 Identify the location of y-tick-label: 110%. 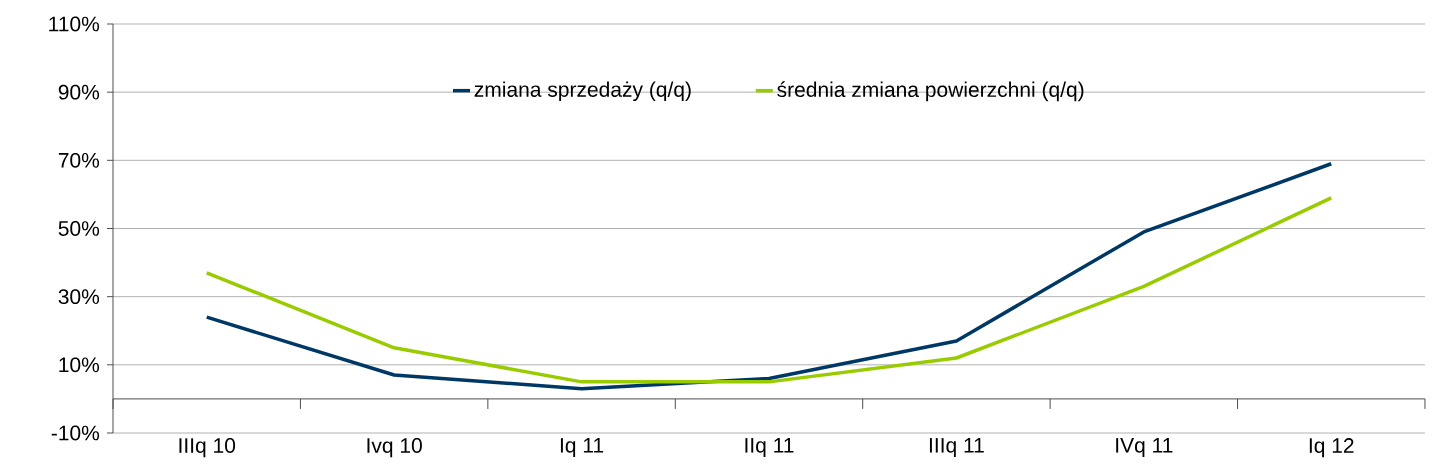
(74, 24).